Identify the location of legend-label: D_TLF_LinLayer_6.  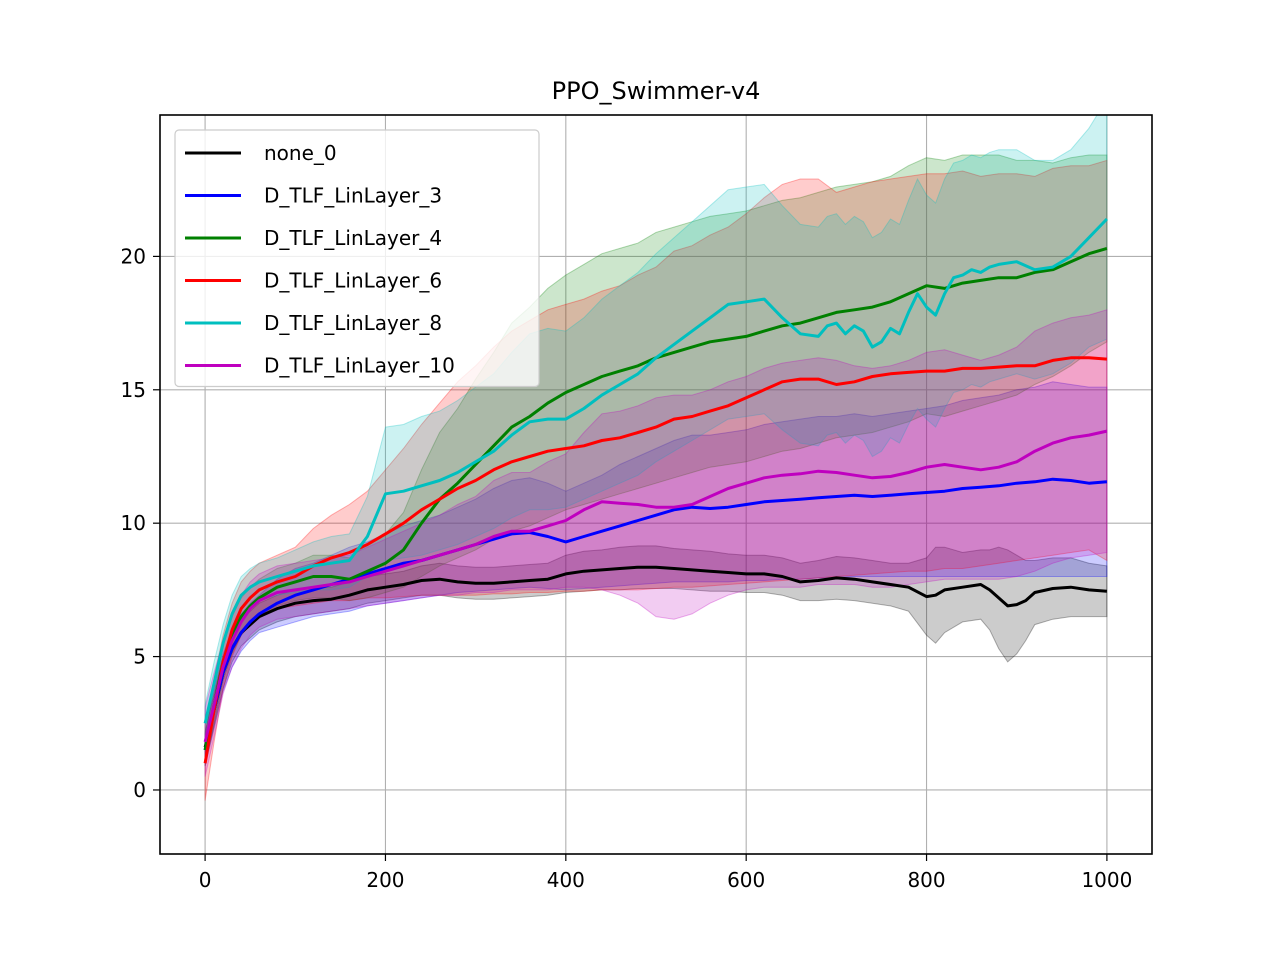
(353, 281).